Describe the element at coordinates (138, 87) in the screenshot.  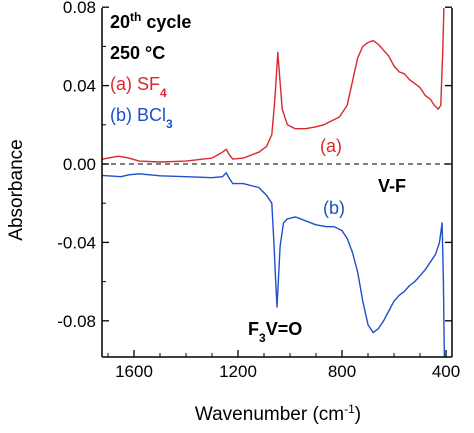
I see `legend-series-a: (a) SF4` at that location.